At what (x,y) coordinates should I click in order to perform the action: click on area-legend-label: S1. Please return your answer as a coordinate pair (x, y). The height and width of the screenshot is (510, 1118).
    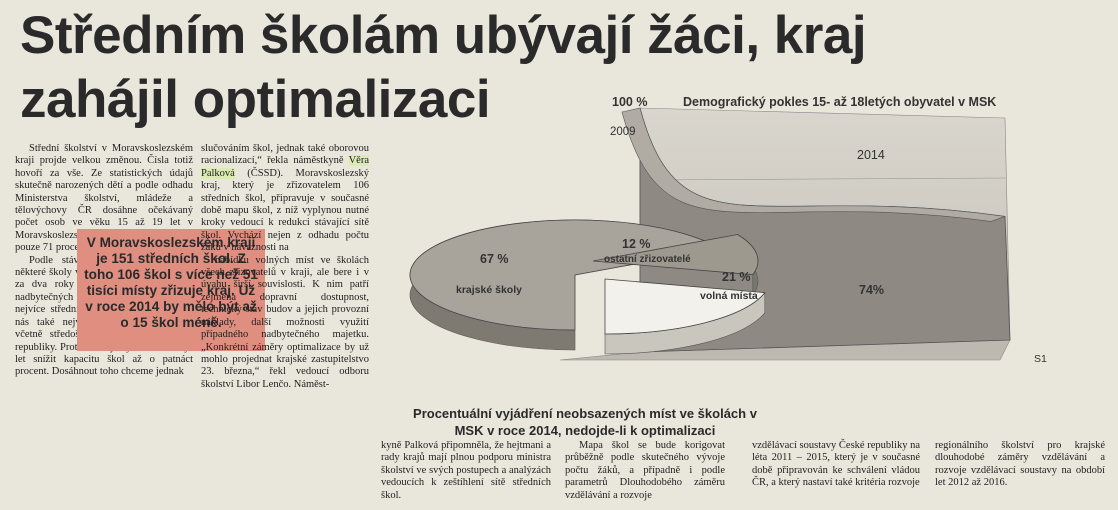
    Looking at the image, I should click on (1040, 359).